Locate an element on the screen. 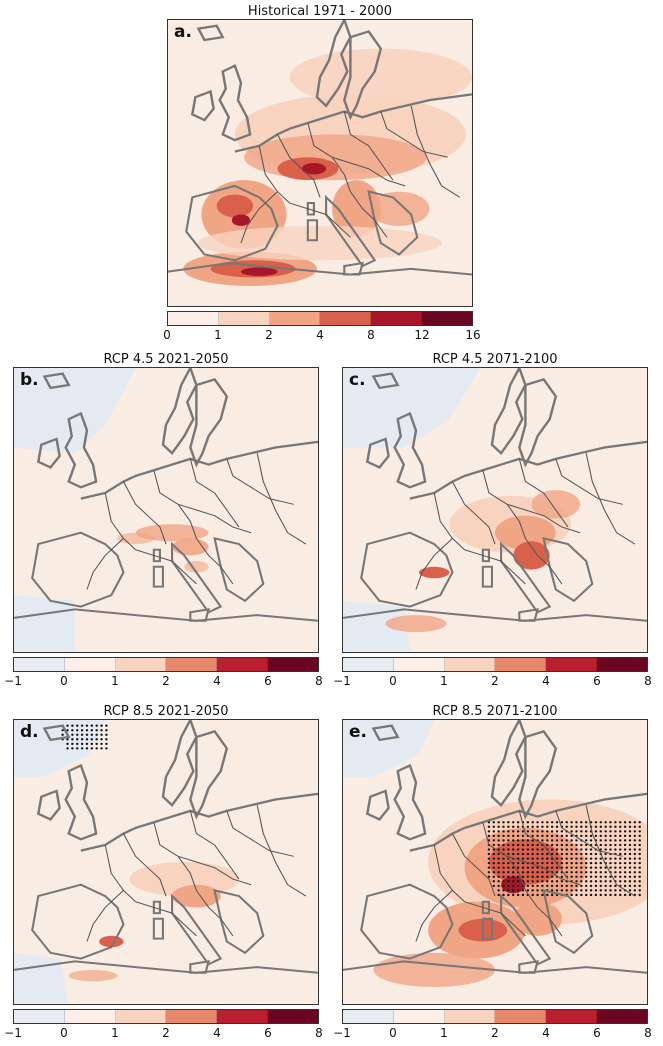 This screenshot has width=663, height=1046. colorbar-d-tick-label: 2 is located at coordinates (166, 1033).